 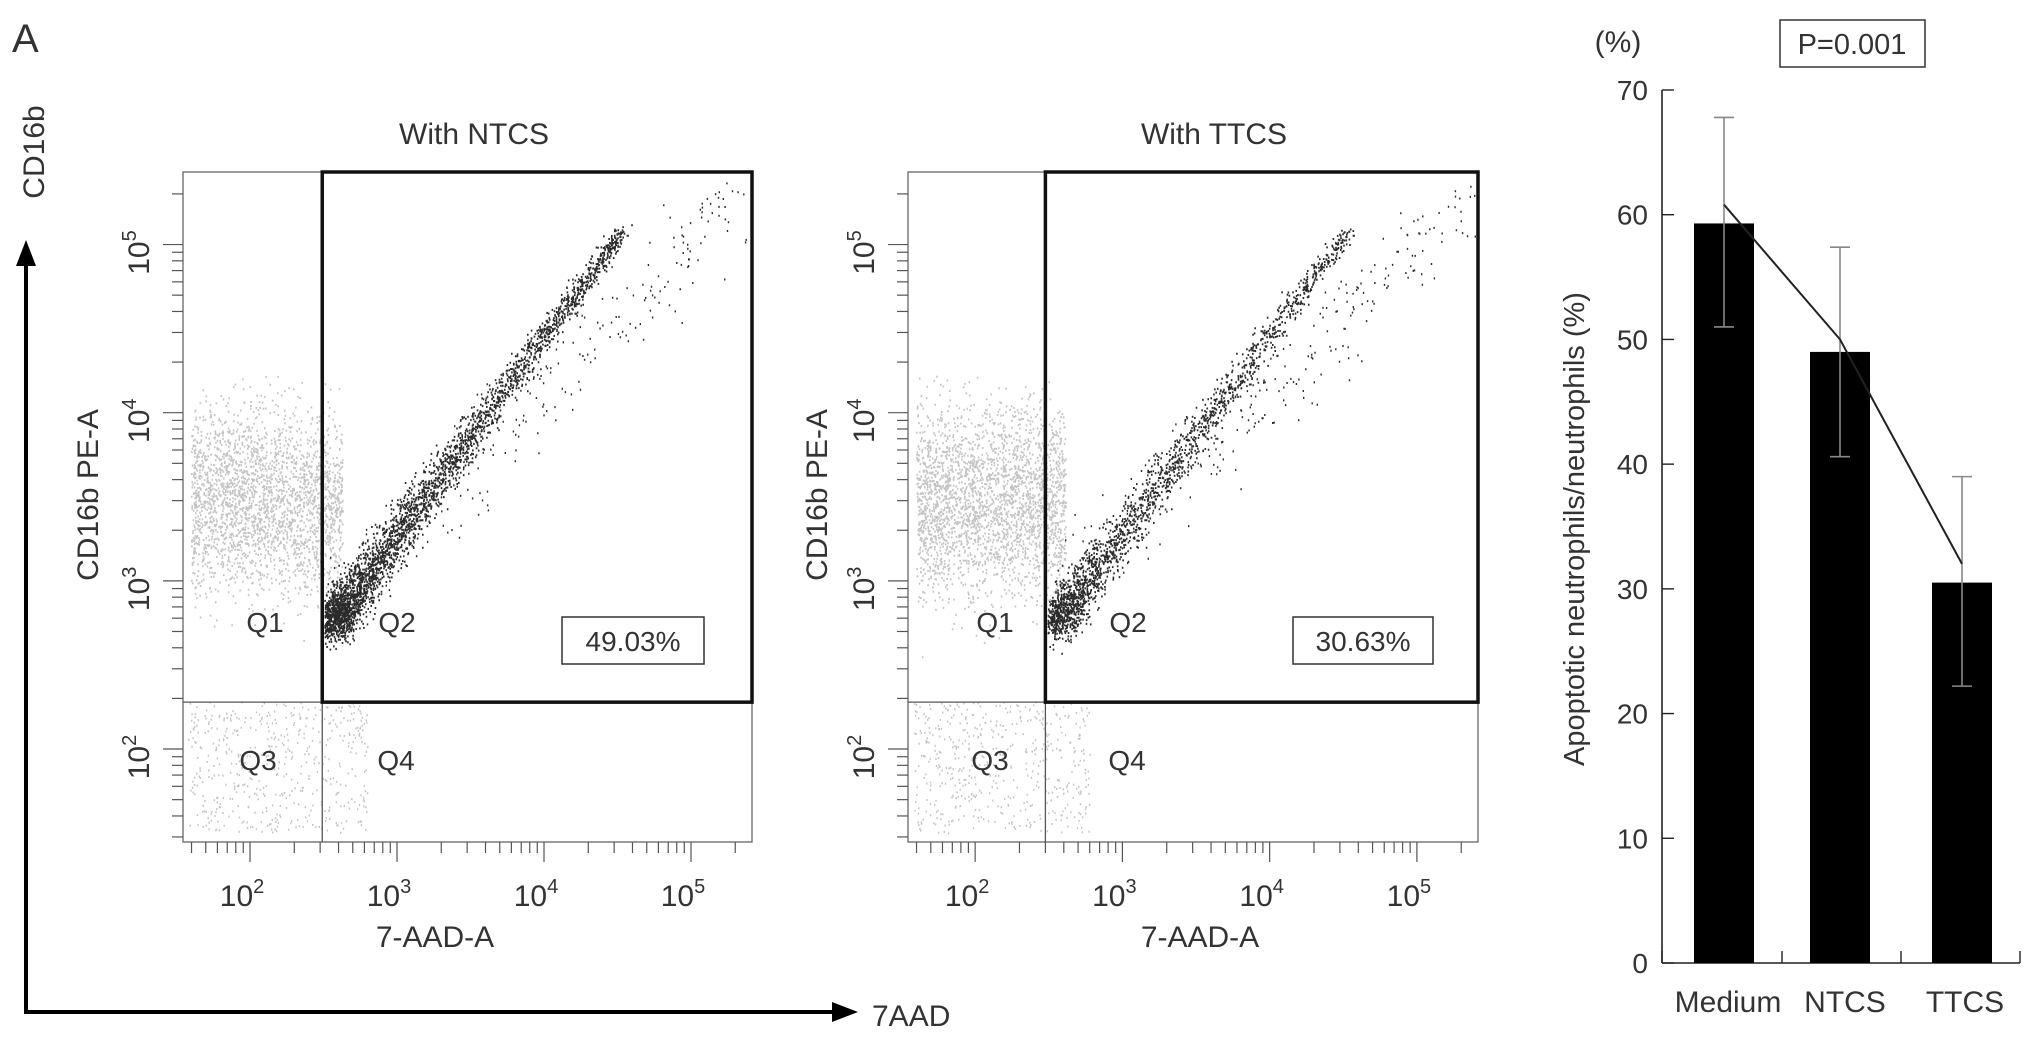 I want to click on y-arrow-label: CD16b, so click(x=34, y=151).